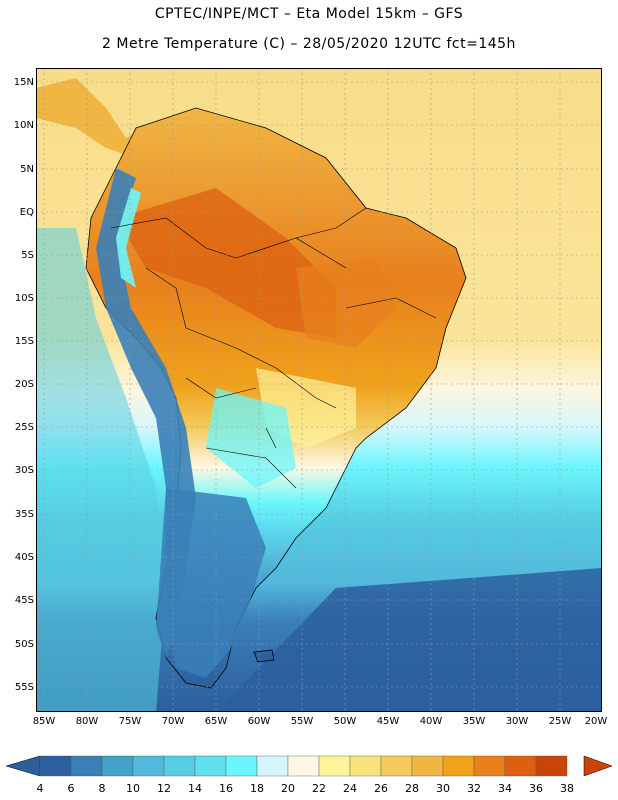  Describe the element at coordinates (23, 82) in the screenshot. I see `latitude-label: 15N` at that location.